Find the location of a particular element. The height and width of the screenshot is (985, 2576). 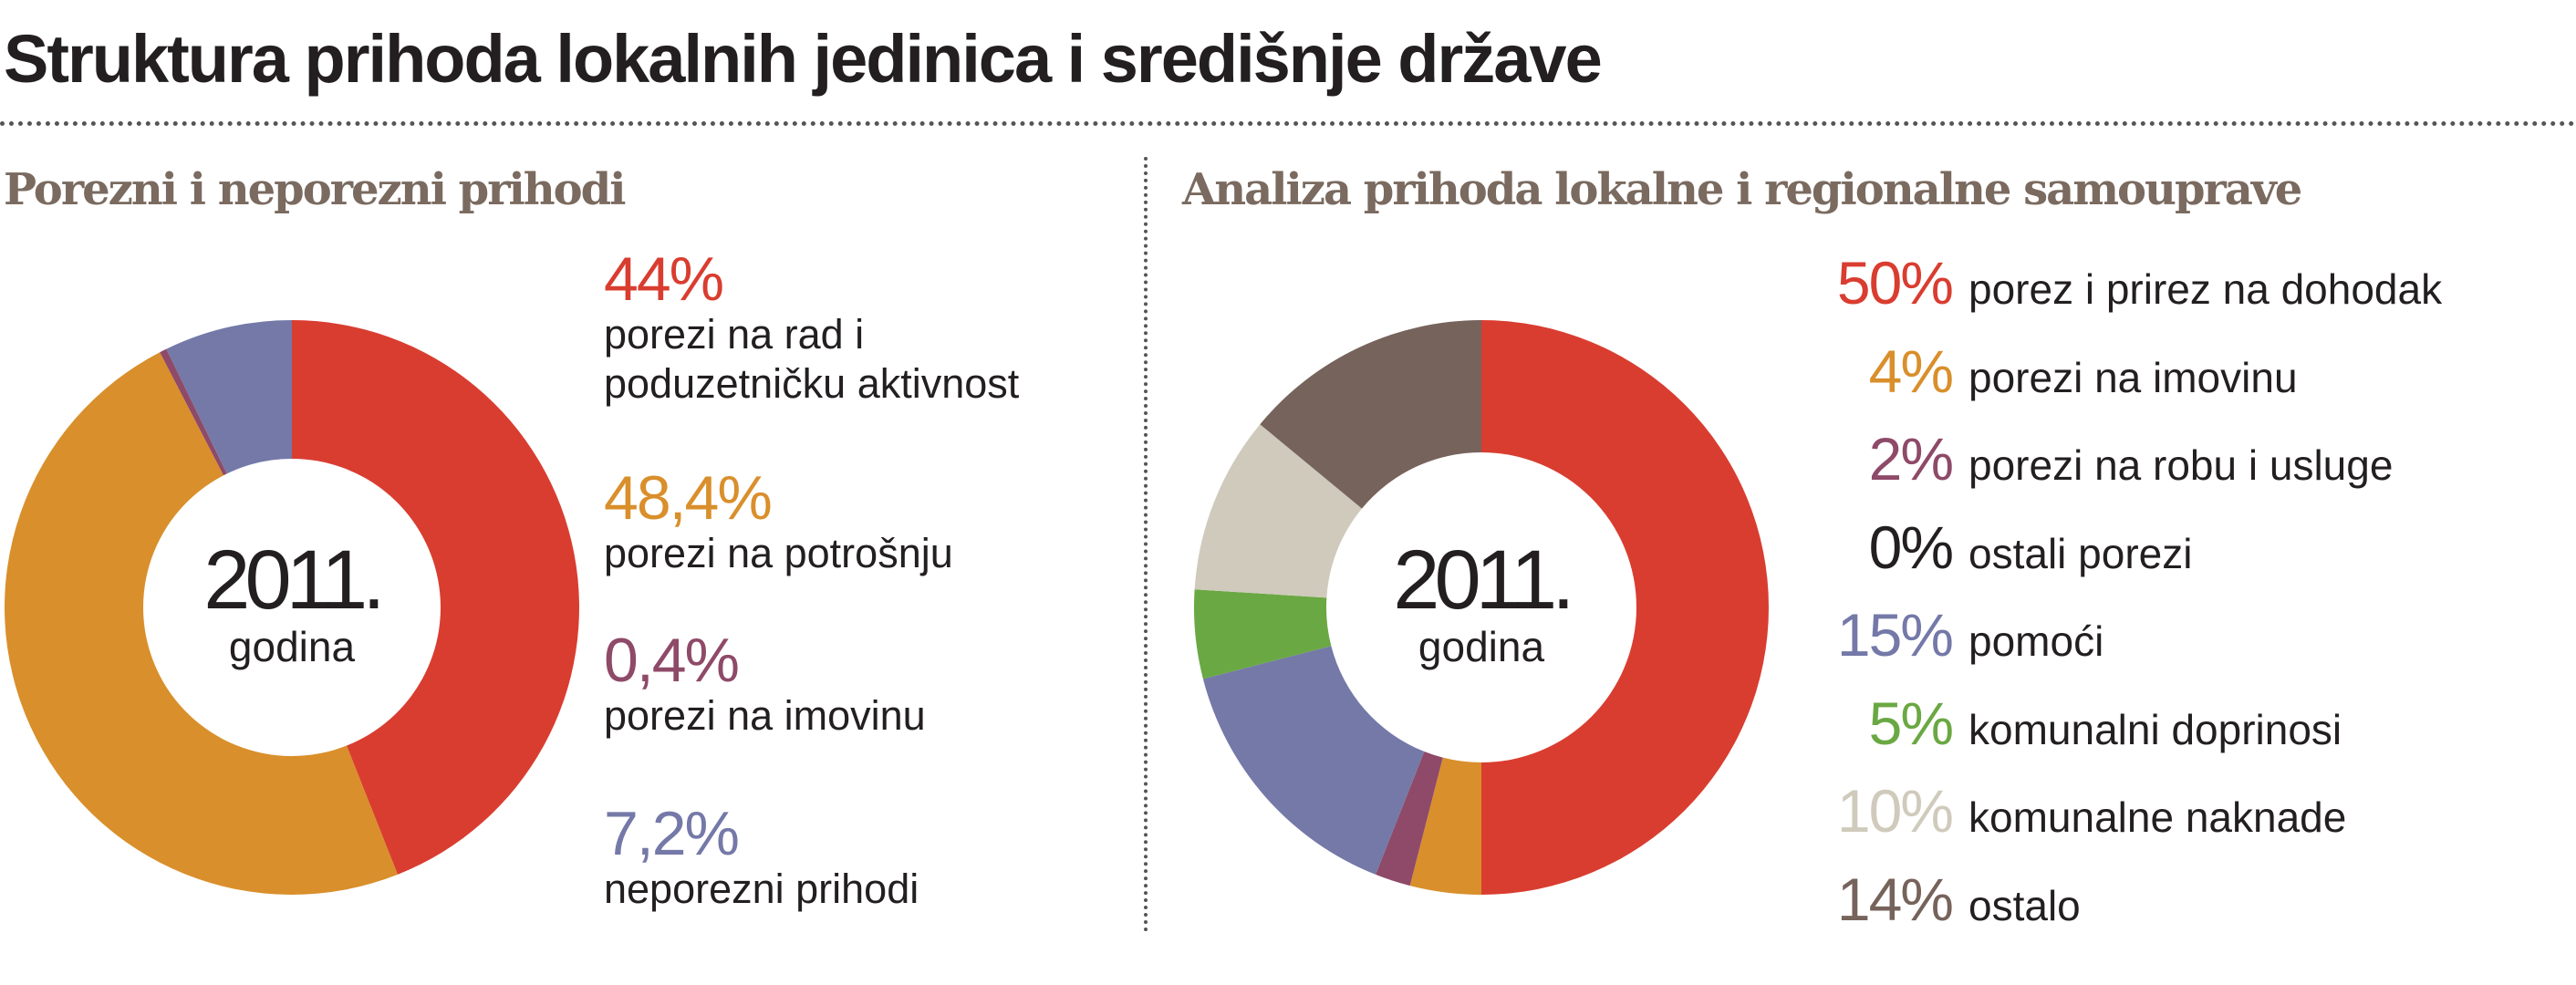

legend-label: porez i prirez na dohodak is located at coordinates (2205, 289).